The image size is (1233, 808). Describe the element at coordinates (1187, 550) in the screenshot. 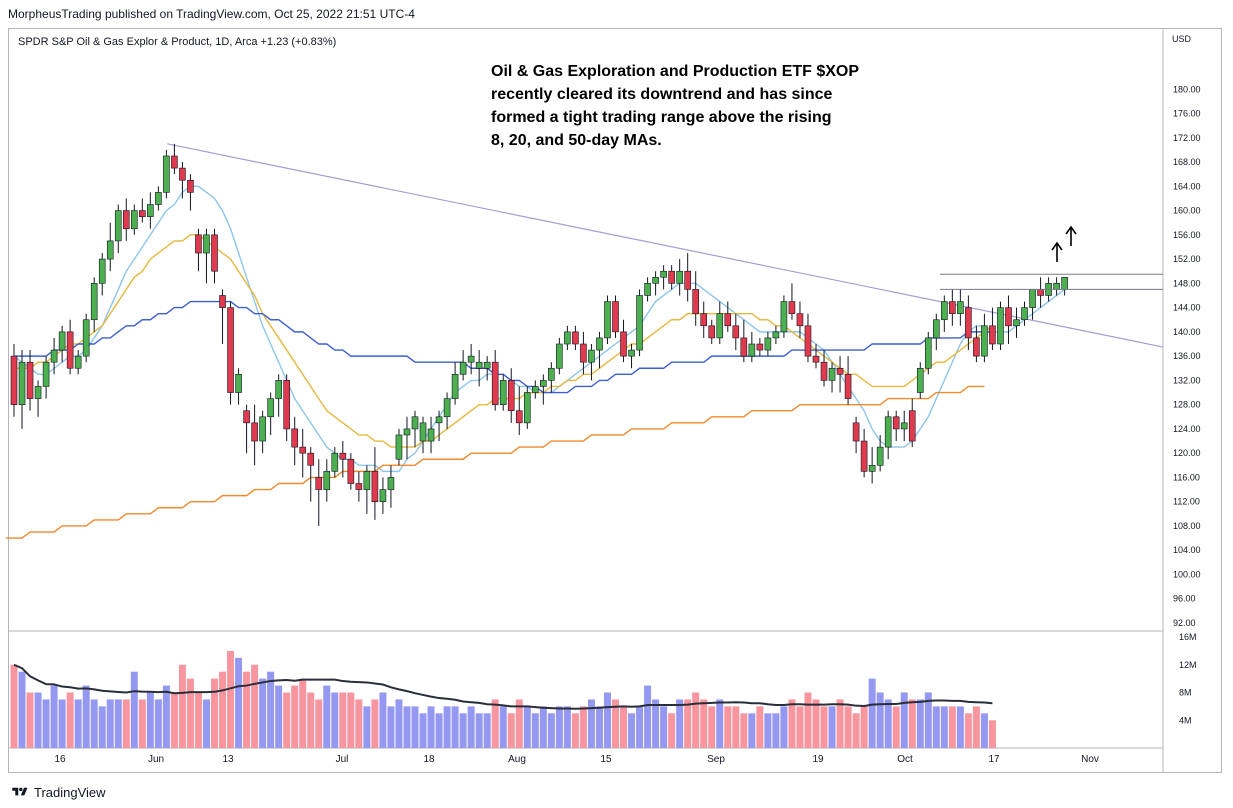

I see `price-tick-label: 104.00` at that location.